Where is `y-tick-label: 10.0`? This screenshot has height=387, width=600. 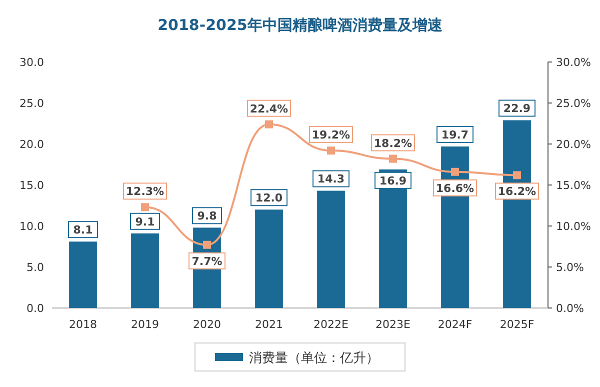
y-tick-label: 10.0 is located at coordinates (32, 226).